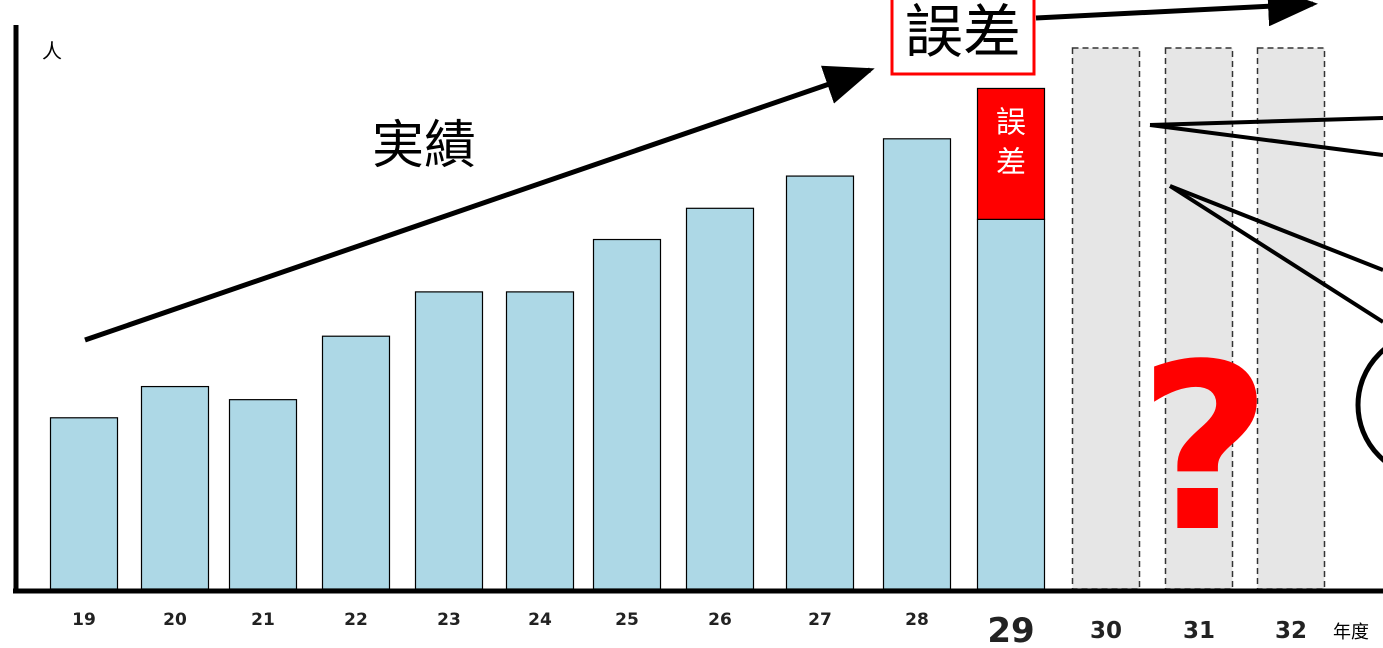 Image resolution: width=1383 pixels, height=648 pixels. Describe the element at coordinates (84, 620) in the screenshot. I see `x-tick-19: 19` at that location.